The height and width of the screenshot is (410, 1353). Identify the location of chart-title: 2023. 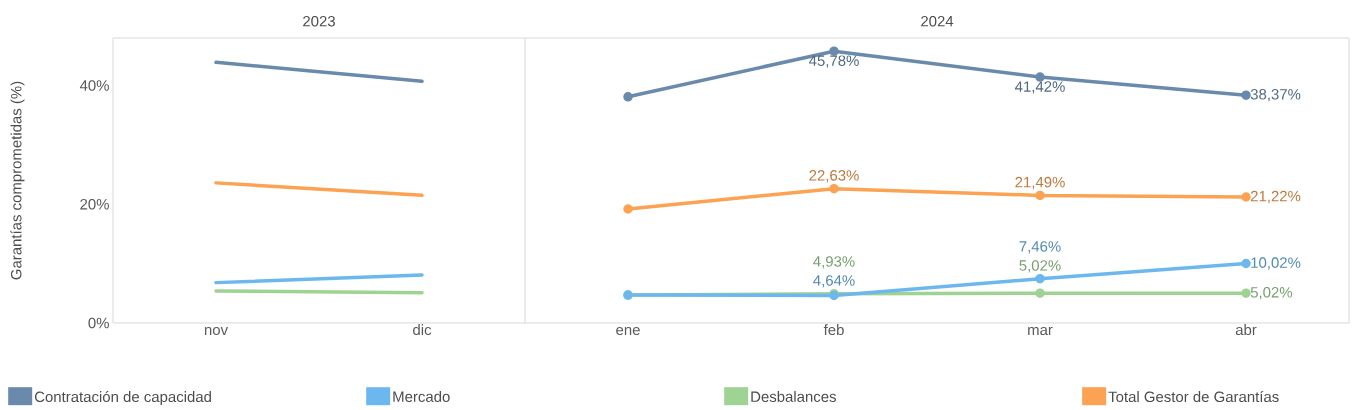
(319, 21).